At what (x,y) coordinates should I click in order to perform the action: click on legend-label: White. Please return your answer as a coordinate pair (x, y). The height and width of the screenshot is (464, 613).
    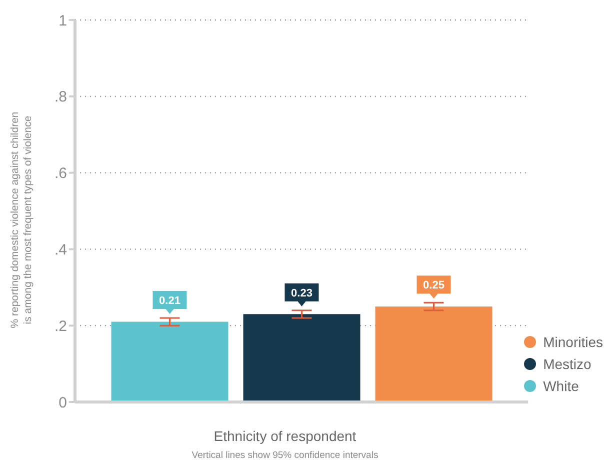
    Looking at the image, I should click on (561, 386).